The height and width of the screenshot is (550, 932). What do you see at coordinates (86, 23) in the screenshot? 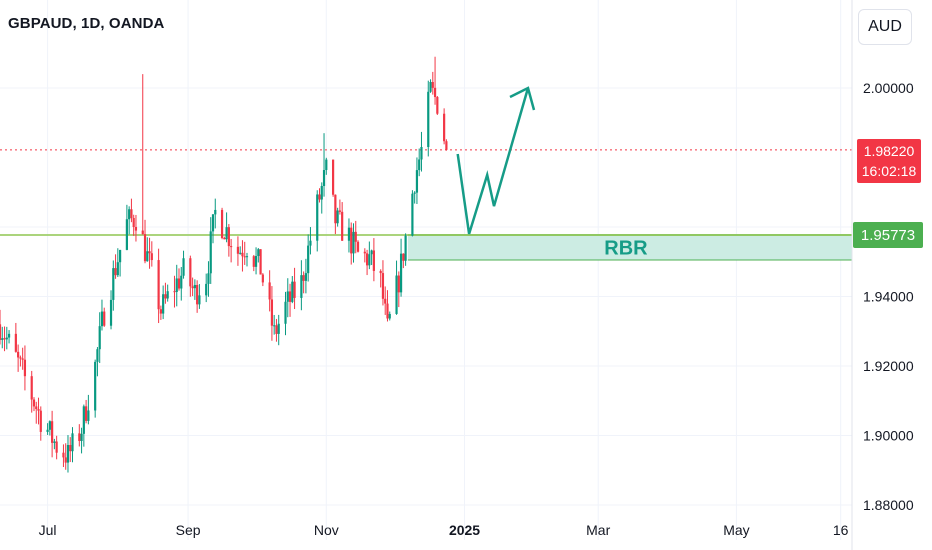
I see `symbol-title: GBPAUD, 1D, OANDA` at bounding box center [86, 23].